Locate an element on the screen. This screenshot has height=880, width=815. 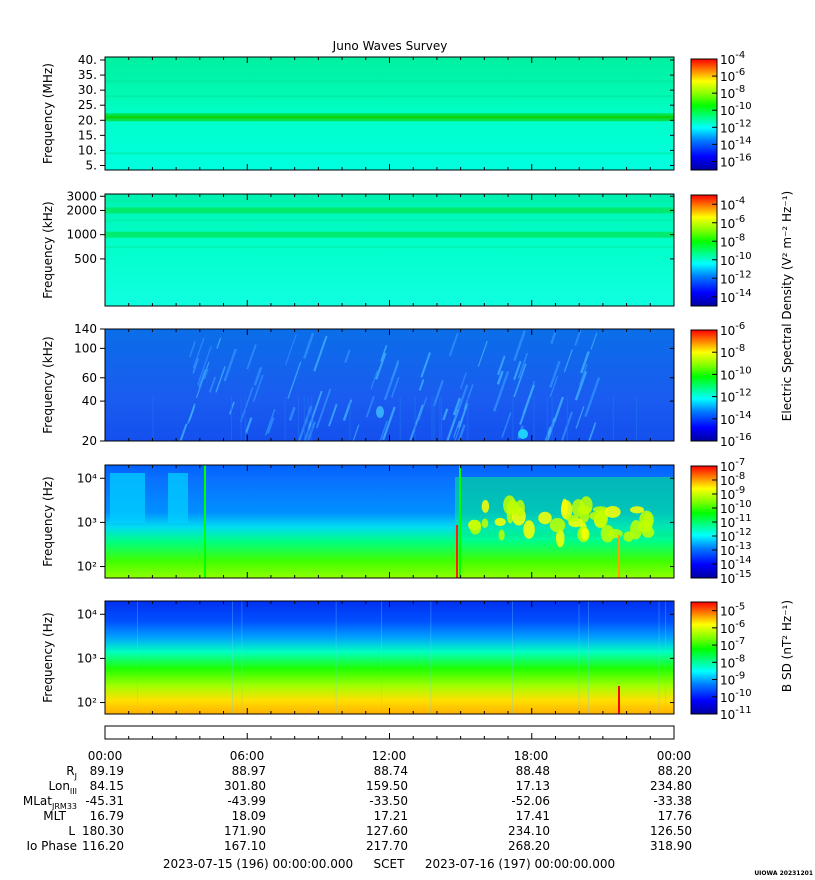
y-tick-label: 2000 is located at coordinates (81, 210).